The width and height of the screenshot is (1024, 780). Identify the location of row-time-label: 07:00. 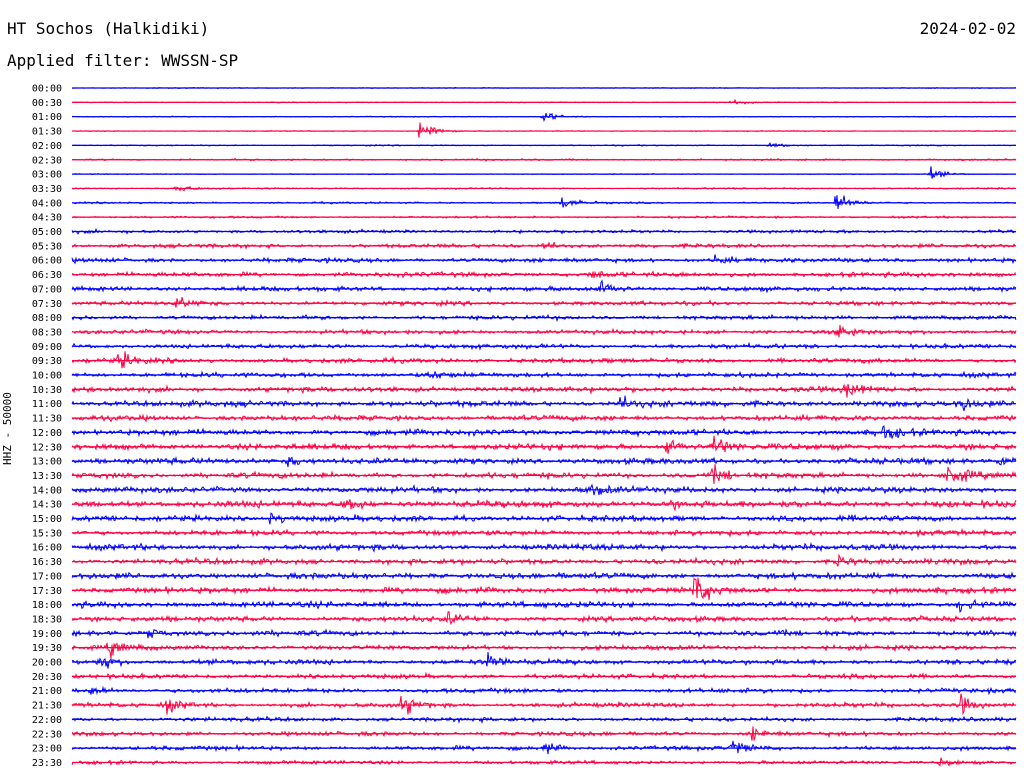
(47, 289).